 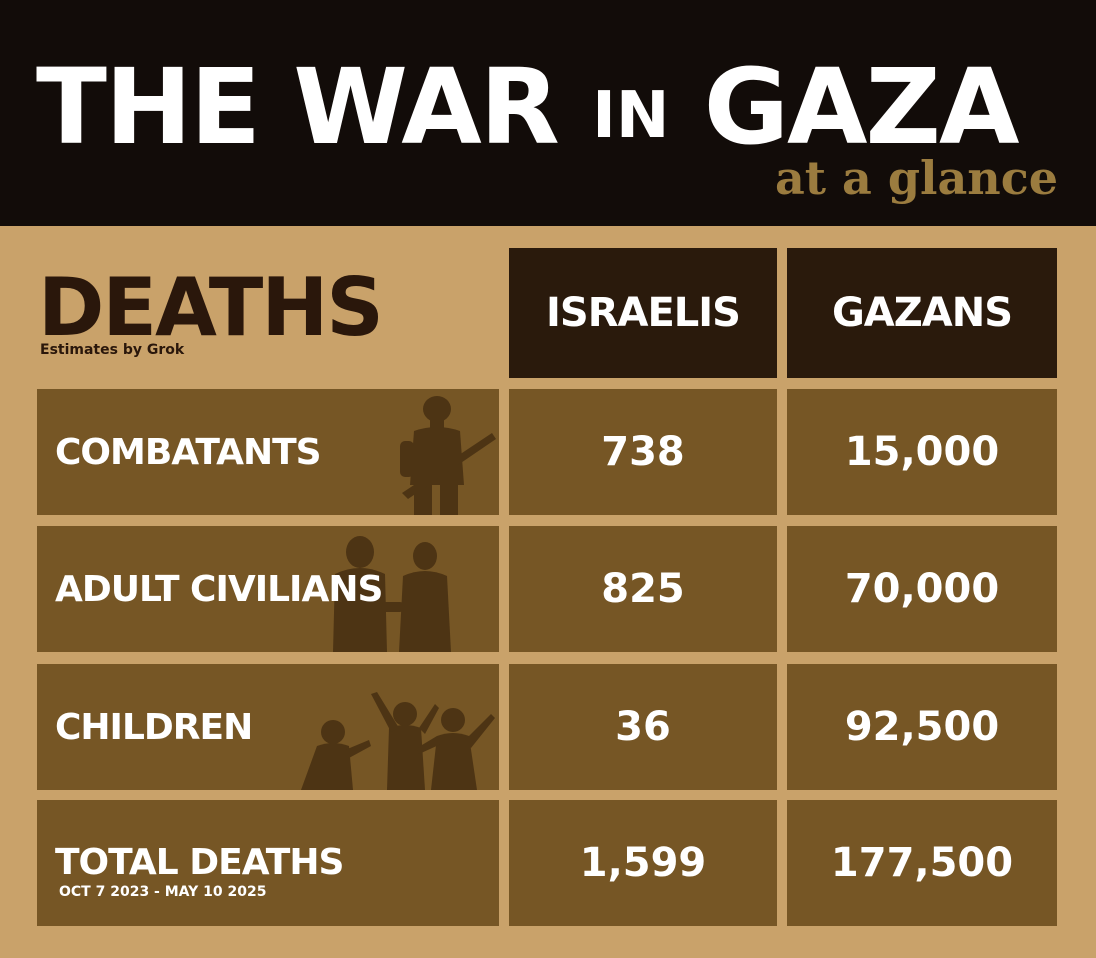 What do you see at coordinates (631, 116) in the screenshot?
I see `title-word-in: IN` at bounding box center [631, 116].